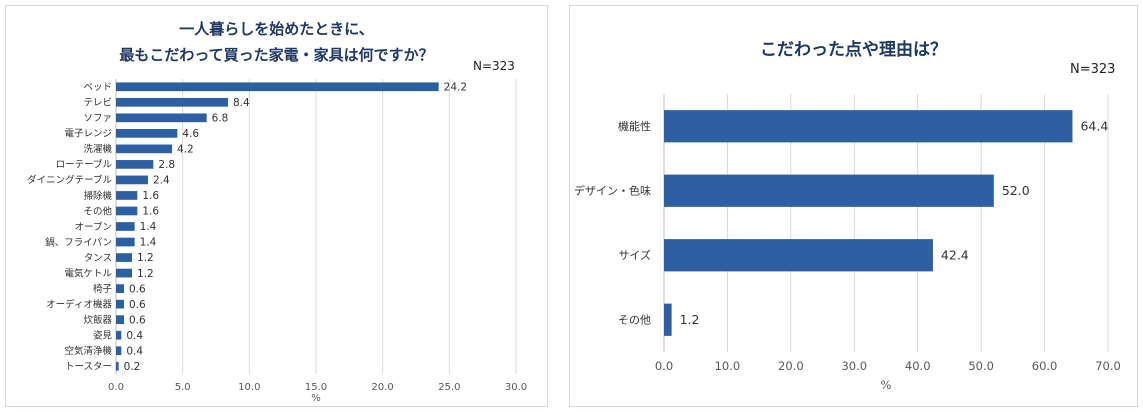 This screenshot has height=414, width=1143. What do you see at coordinates (316, 387) in the screenshot?
I see `x-tick-label: 15.0` at bounding box center [316, 387].